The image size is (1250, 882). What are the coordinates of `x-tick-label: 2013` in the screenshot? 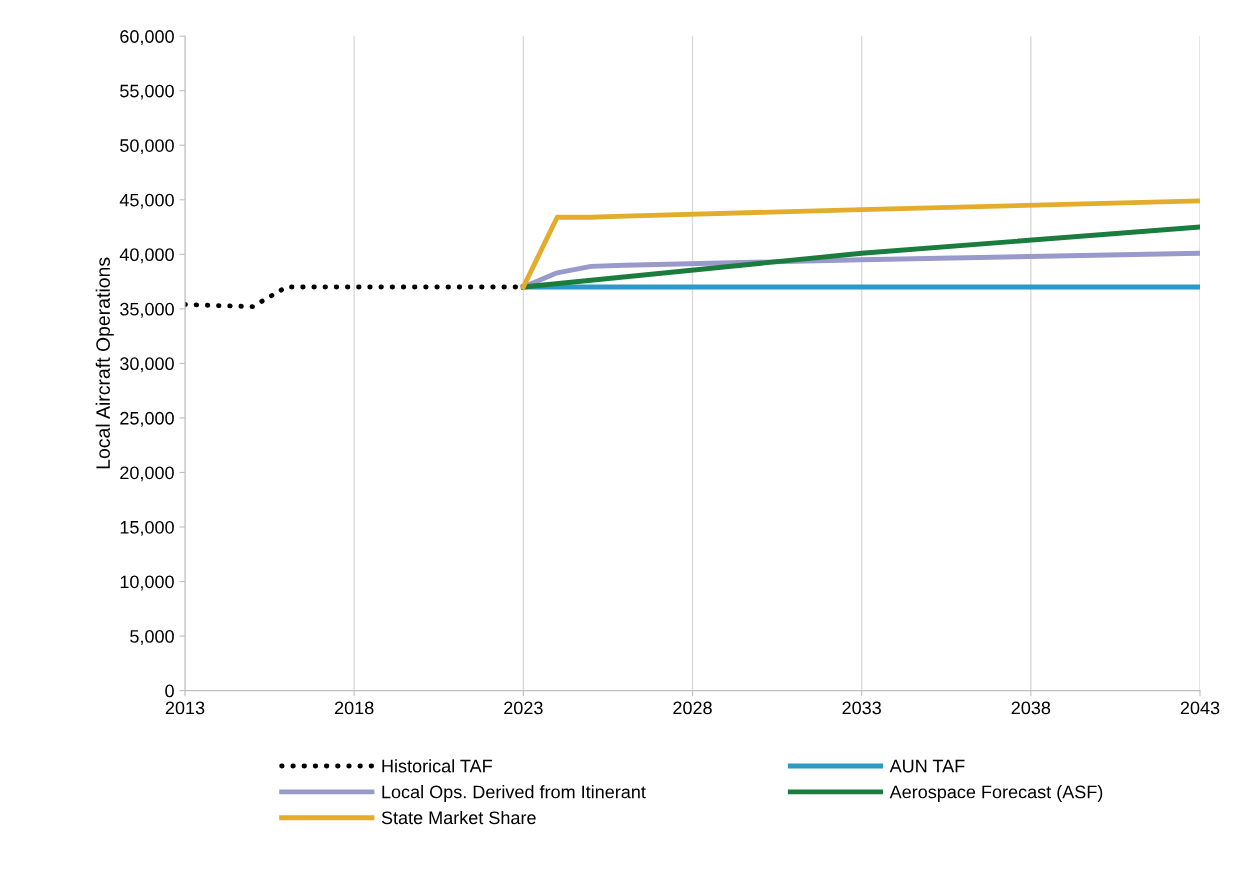 It's located at (185, 708).